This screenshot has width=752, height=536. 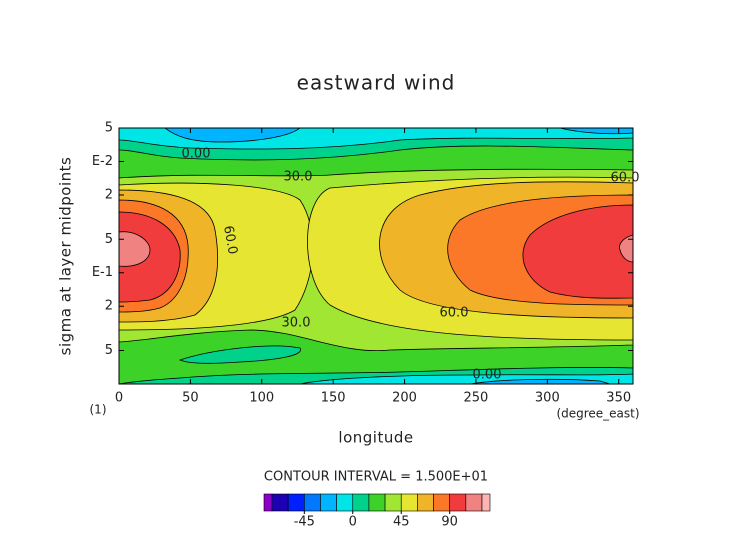 I want to click on contour-interval: CONTOUR INTERVAL = 1.500E+01, so click(x=376, y=477).